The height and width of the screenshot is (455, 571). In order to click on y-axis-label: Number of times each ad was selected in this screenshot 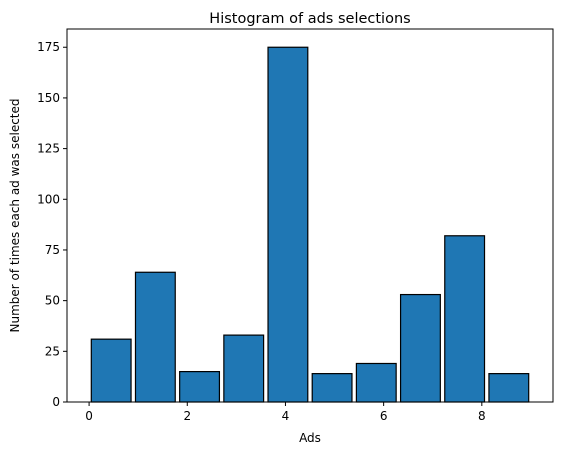, I will do `click(15, 215)`.